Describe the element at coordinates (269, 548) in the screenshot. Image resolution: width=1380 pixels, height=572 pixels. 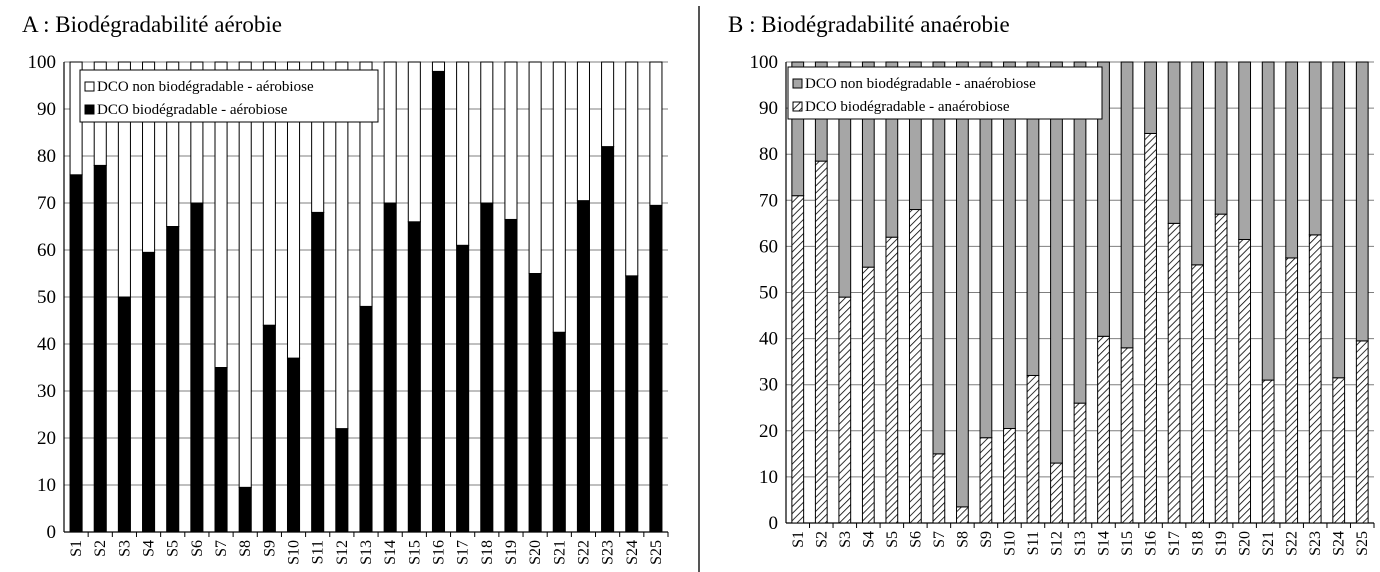
I see `x-tick-label: S9` at that location.